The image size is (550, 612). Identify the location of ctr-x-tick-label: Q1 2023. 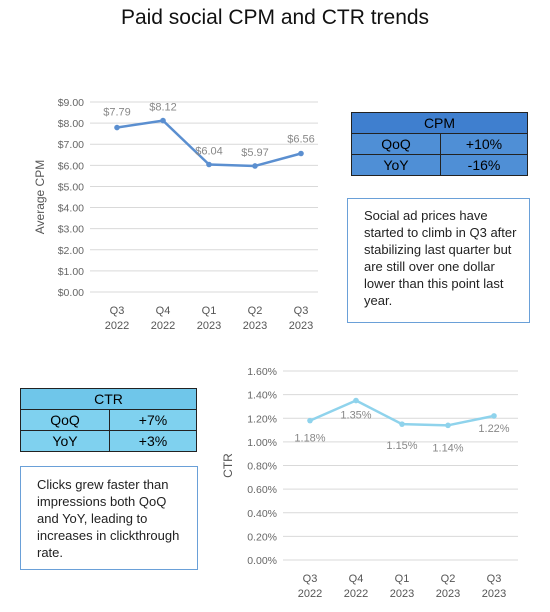
(402, 586).